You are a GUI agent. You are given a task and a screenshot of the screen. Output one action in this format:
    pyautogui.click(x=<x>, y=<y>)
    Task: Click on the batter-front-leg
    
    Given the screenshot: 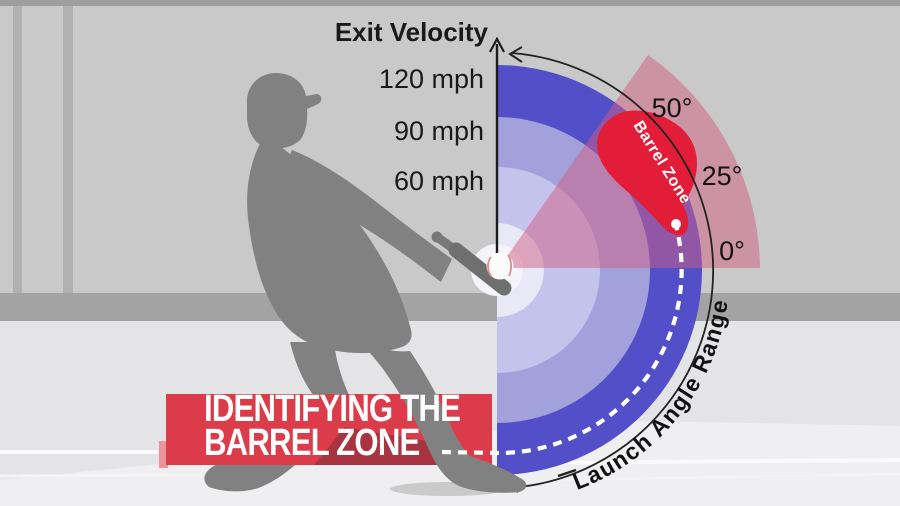 What is the action you would take?
    pyautogui.click(x=439, y=413)
    